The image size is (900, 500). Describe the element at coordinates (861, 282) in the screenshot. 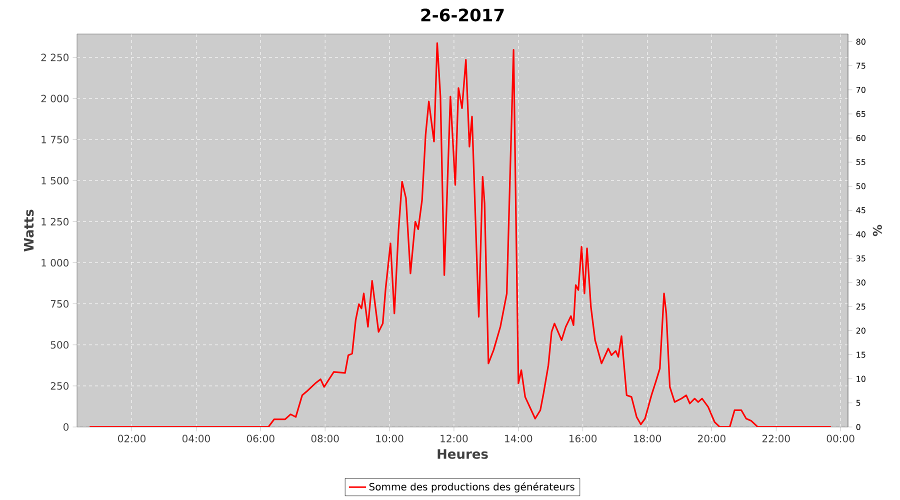

I see `y2-tick-label: 30` at that location.